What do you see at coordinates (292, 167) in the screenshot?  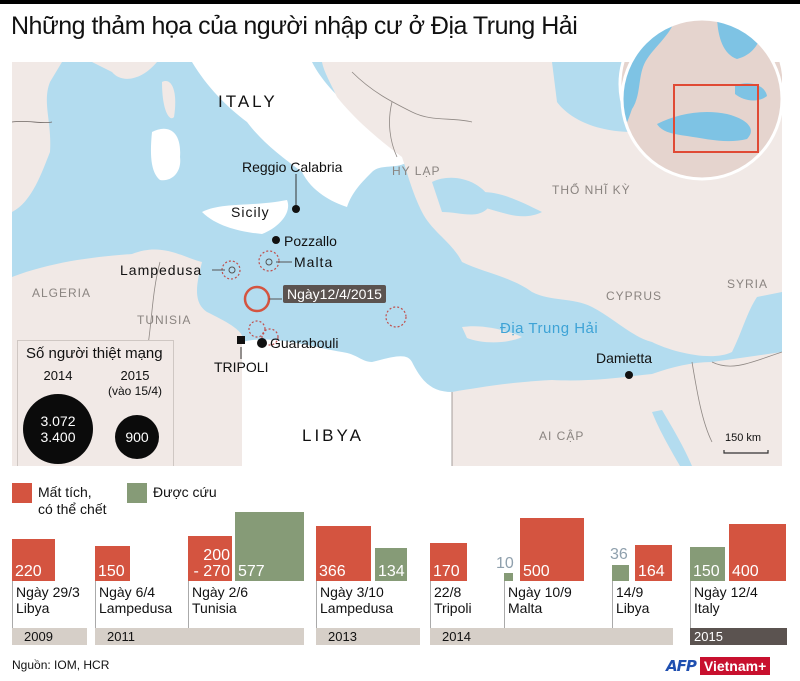 I see `label-reggio-calabria: Reggio Calabria` at bounding box center [292, 167].